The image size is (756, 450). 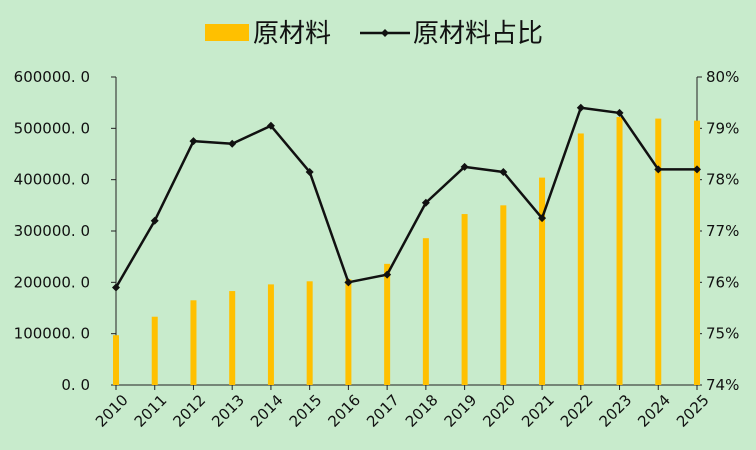 What do you see at coordinates (538, 411) in the screenshot?
I see `x-tick-label: 2021` at bounding box center [538, 411].